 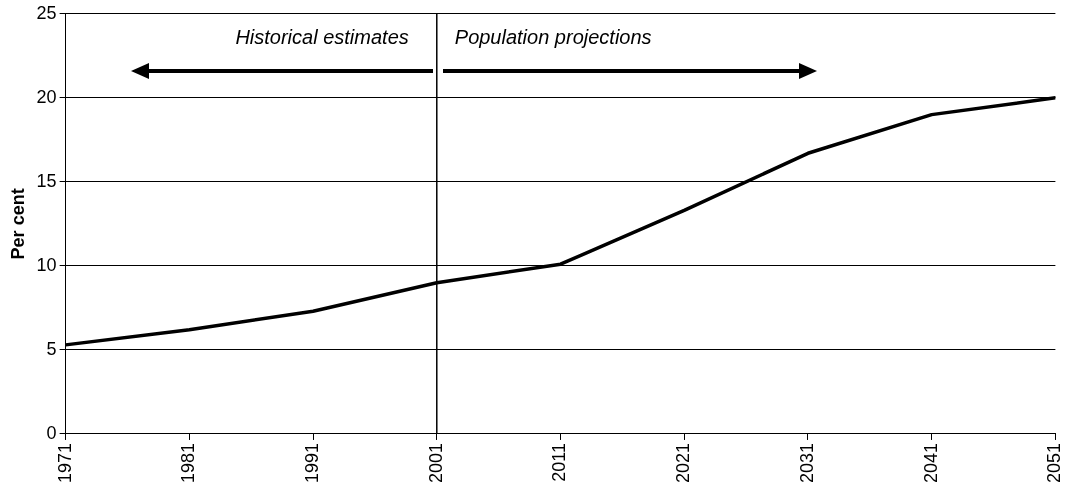 What do you see at coordinates (46, 96) in the screenshot?
I see `y-tick-label: 20` at bounding box center [46, 96].